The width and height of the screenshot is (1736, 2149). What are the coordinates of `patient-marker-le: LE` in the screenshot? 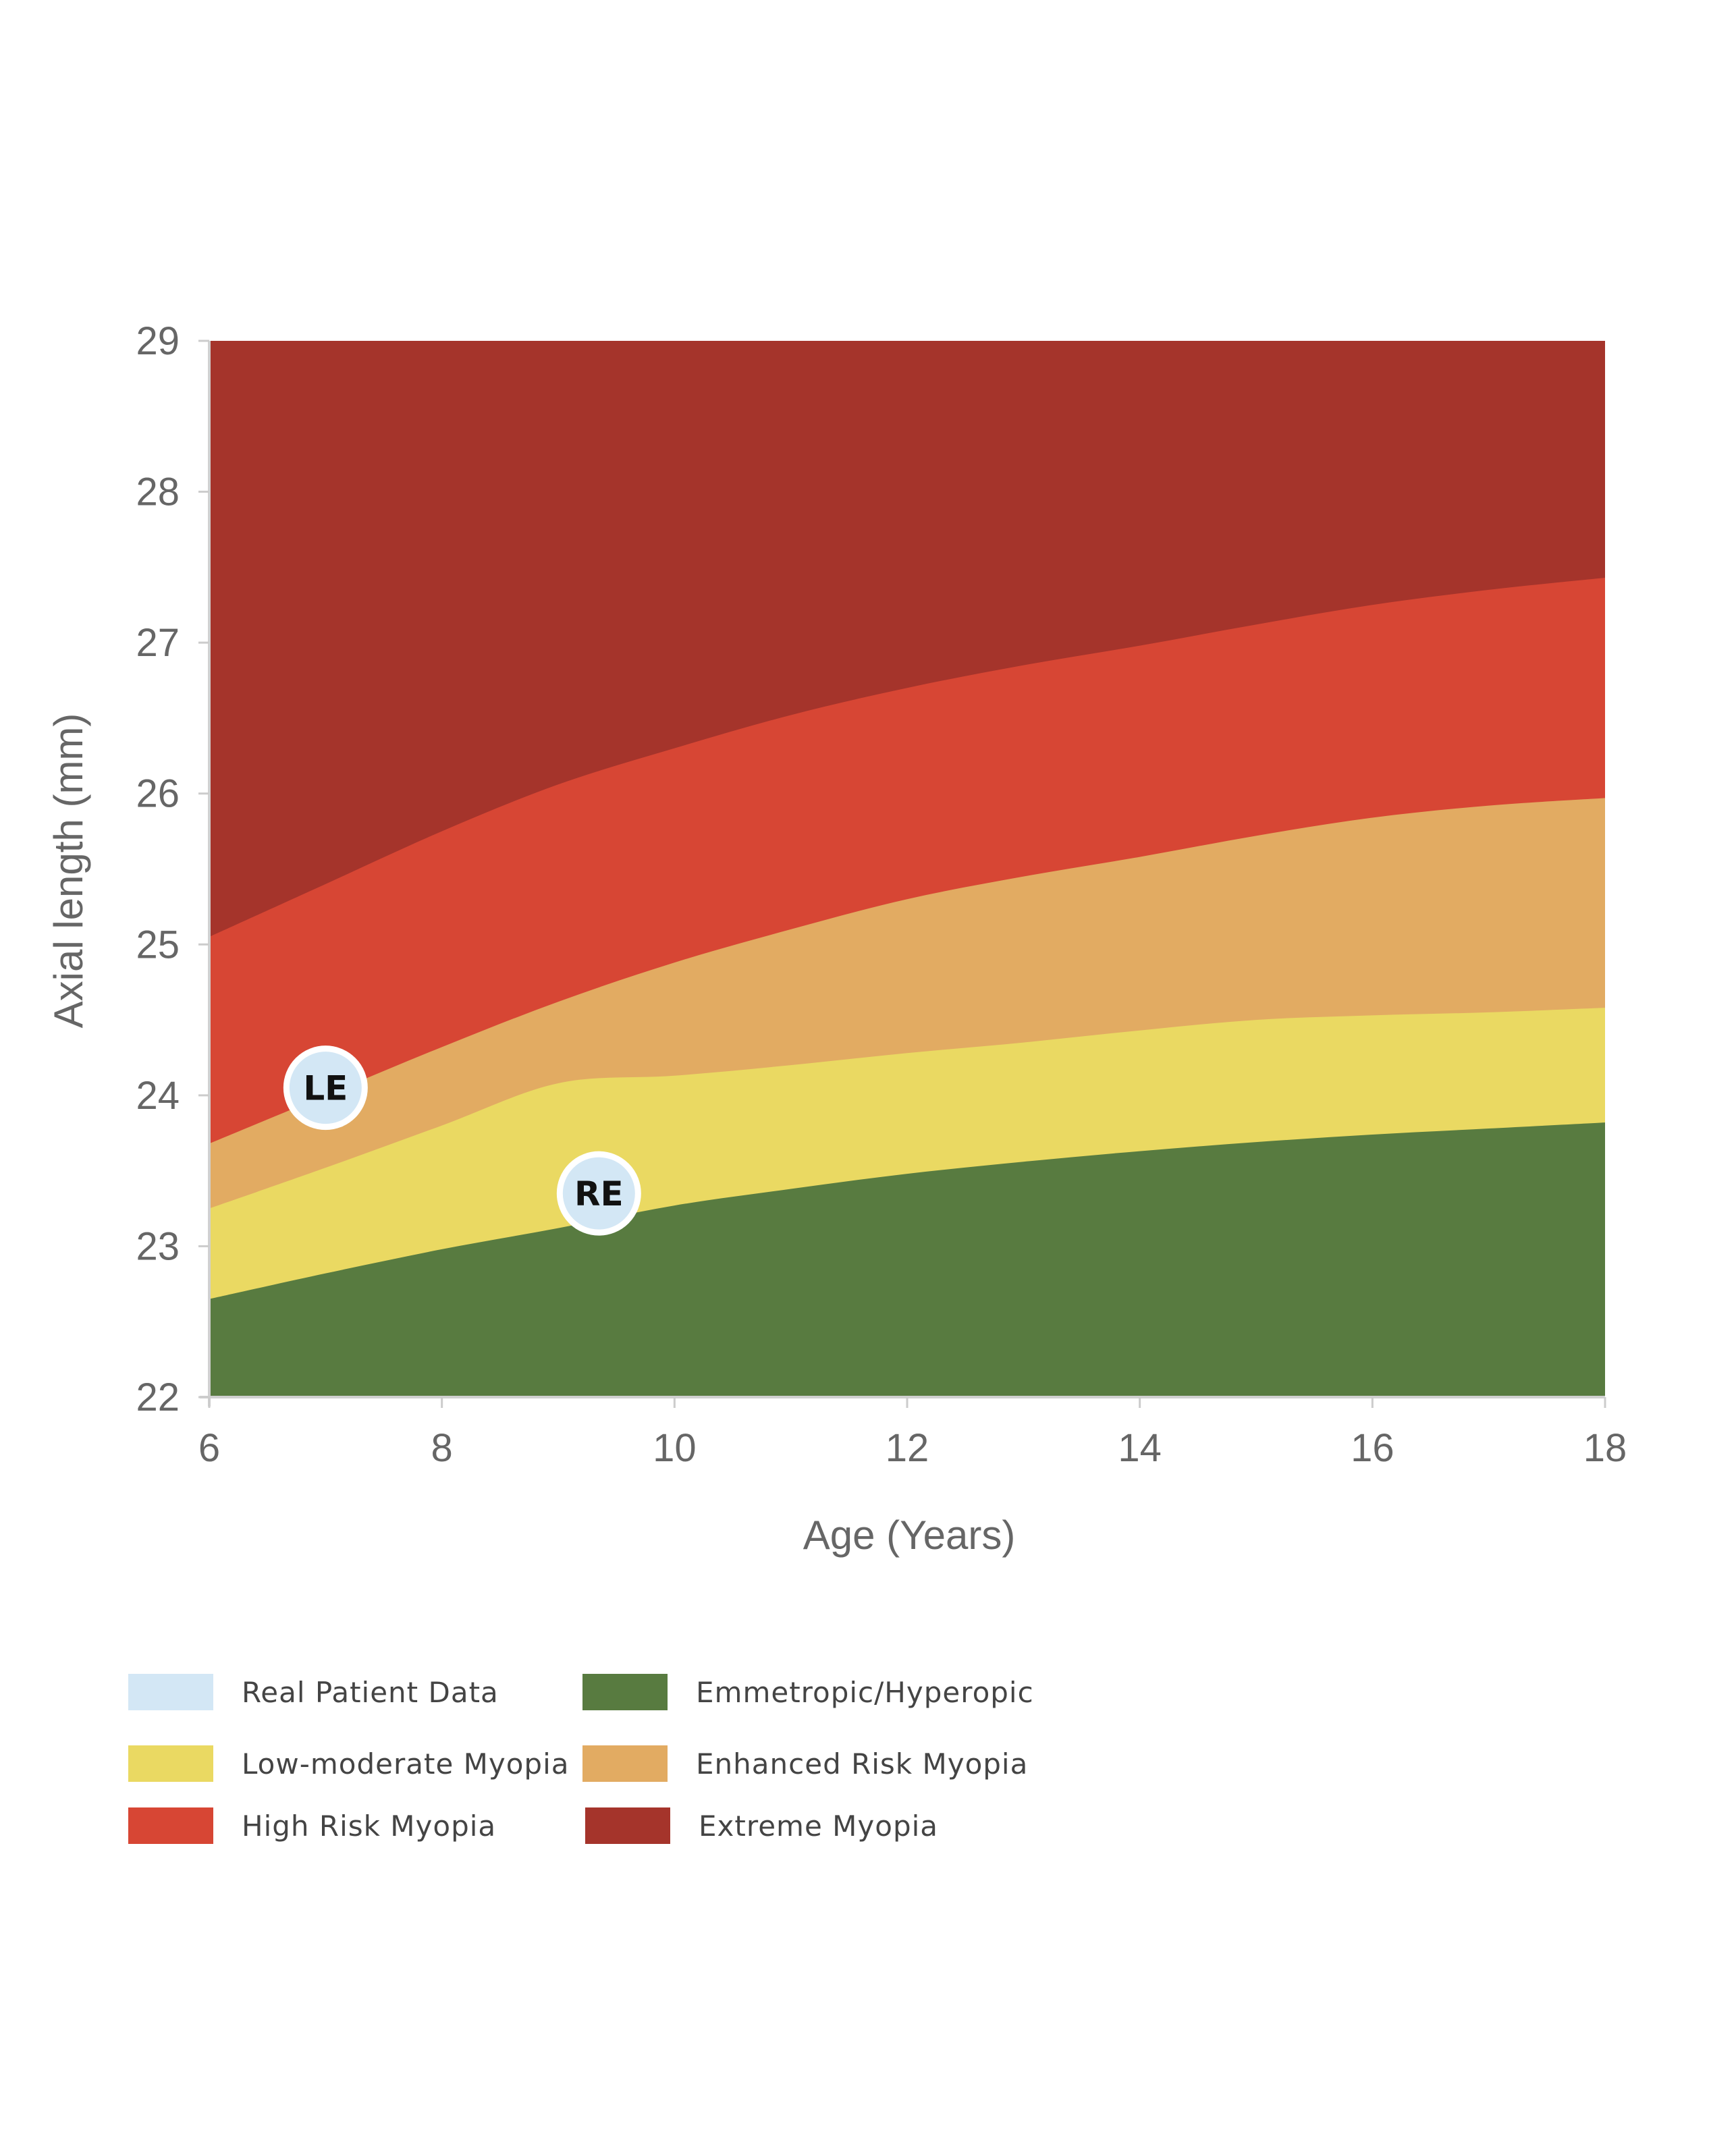 It's located at (325, 1088).